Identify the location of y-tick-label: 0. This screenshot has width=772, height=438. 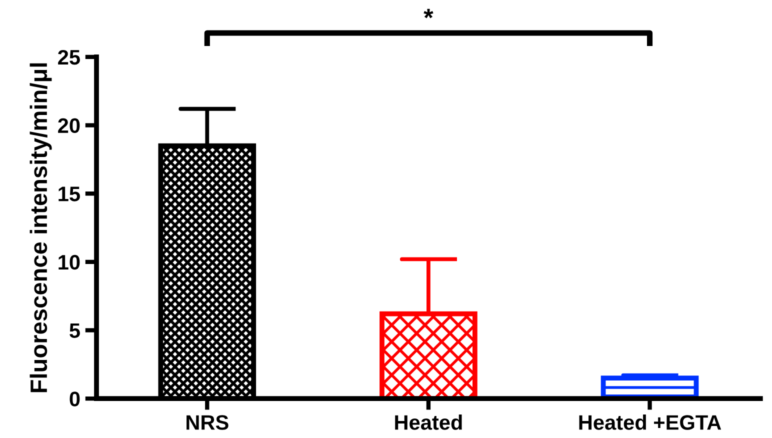
(75, 399).